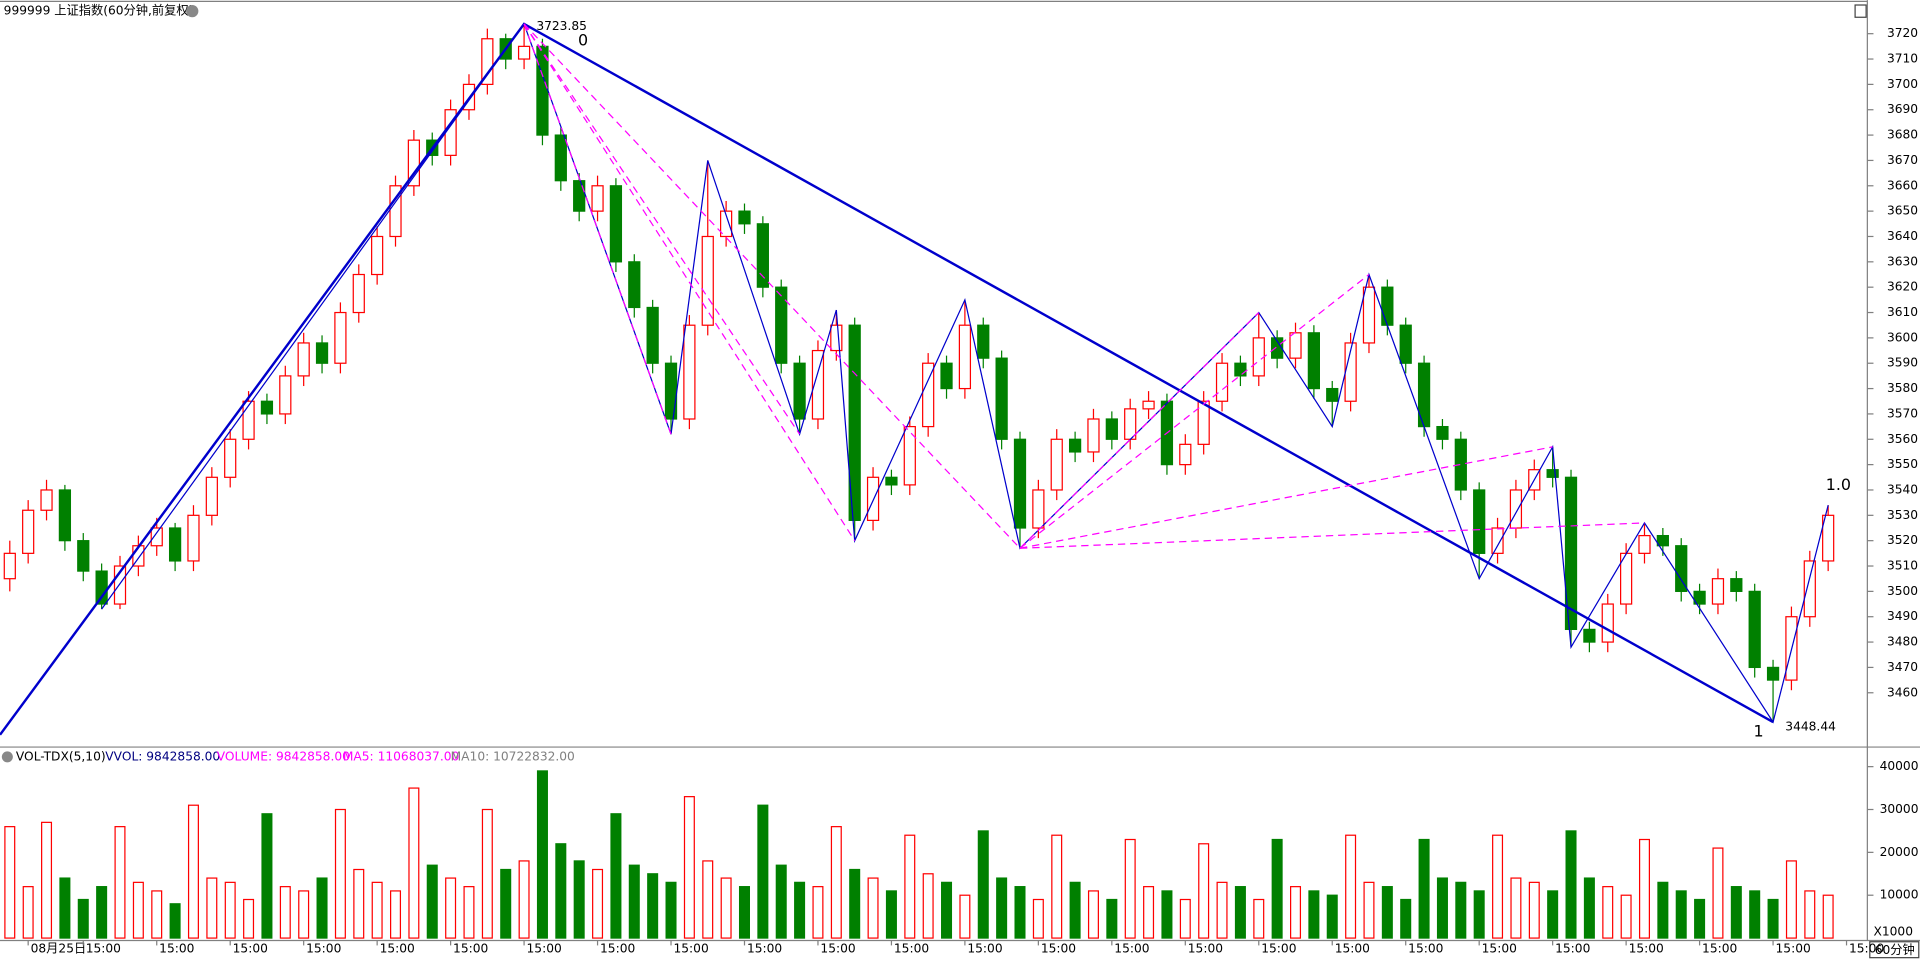 This screenshot has height=959, width=1920. What do you see at coordinates (7, 757) in the screenshot?
I see `volume-menu` at bounding box center [7, 757].